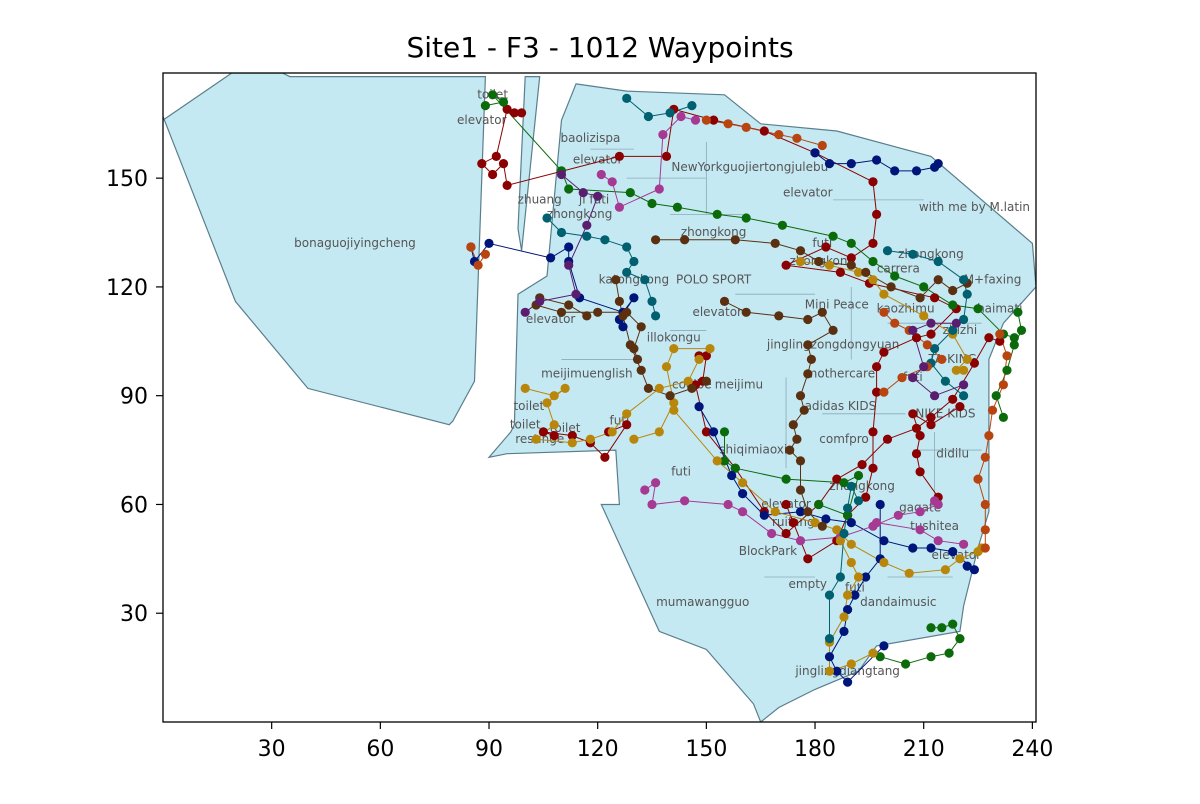 The image size is (1200, 804). What do you see at coordinates (681, 471) in the screenshot?
I see `room-label: futi` at bounding box center [681, 471].